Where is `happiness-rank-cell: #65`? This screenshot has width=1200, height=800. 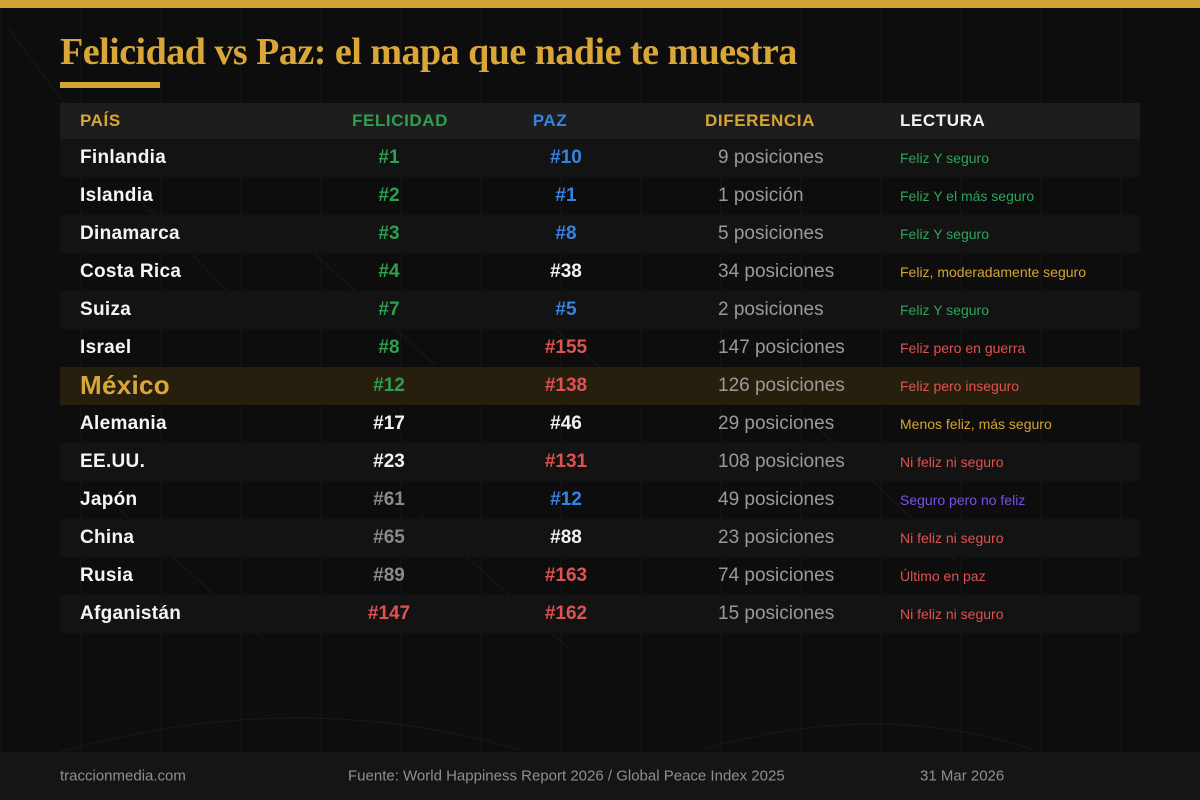
happiness-rank-cell: #65 is located at coordinates (389, 537).